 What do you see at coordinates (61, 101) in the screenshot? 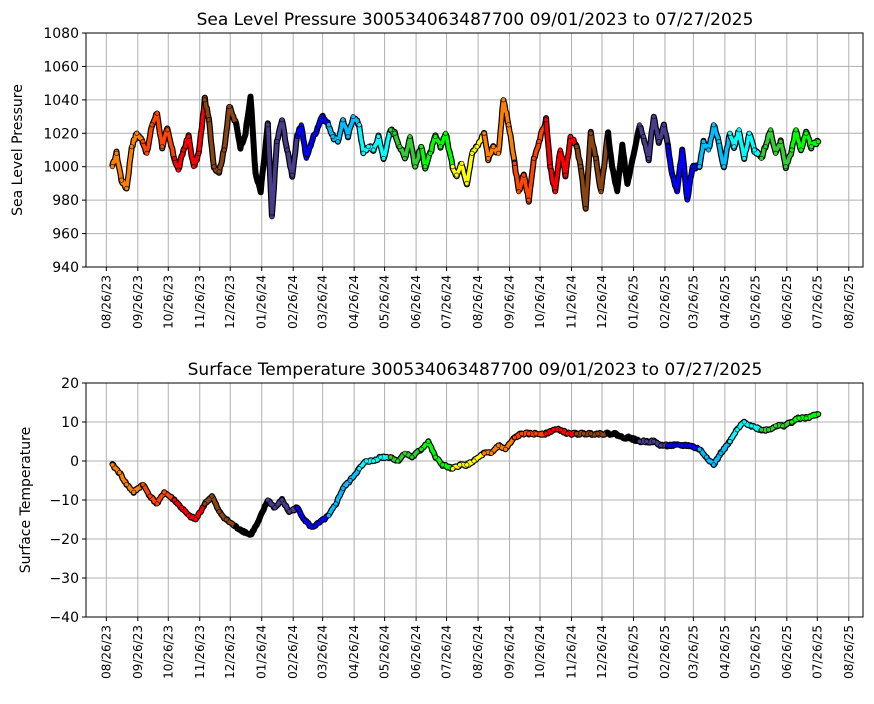
I see `pressure-y-tick-label: 1040` at bounding box center [61, 101].